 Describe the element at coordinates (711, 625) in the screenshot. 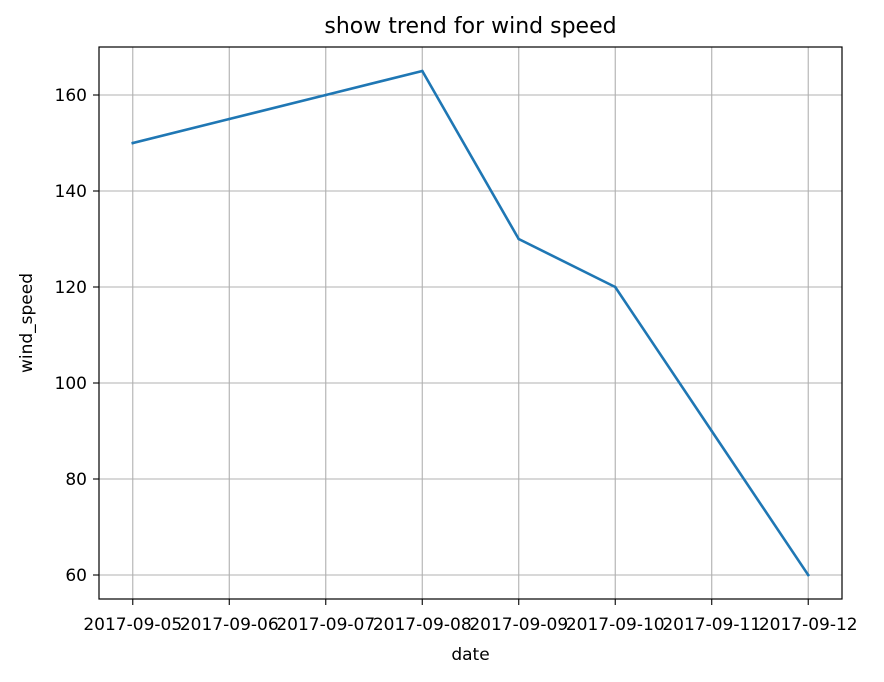

I see `x-tick-label: 2017-09-11` at that location.